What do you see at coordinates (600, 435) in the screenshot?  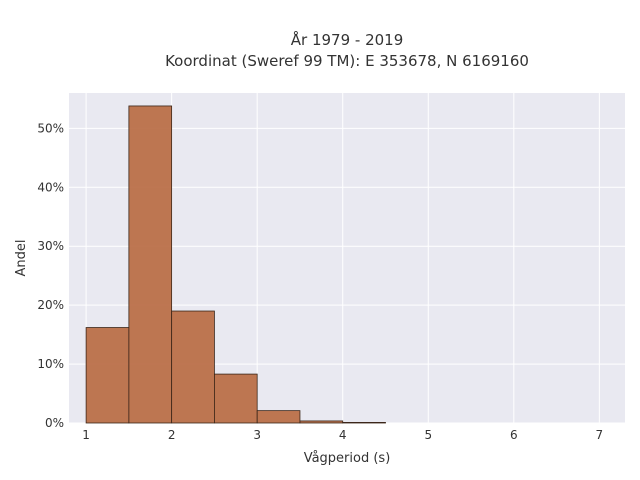 I see `x-tick-label: 7` at bounding box center [600, 435].